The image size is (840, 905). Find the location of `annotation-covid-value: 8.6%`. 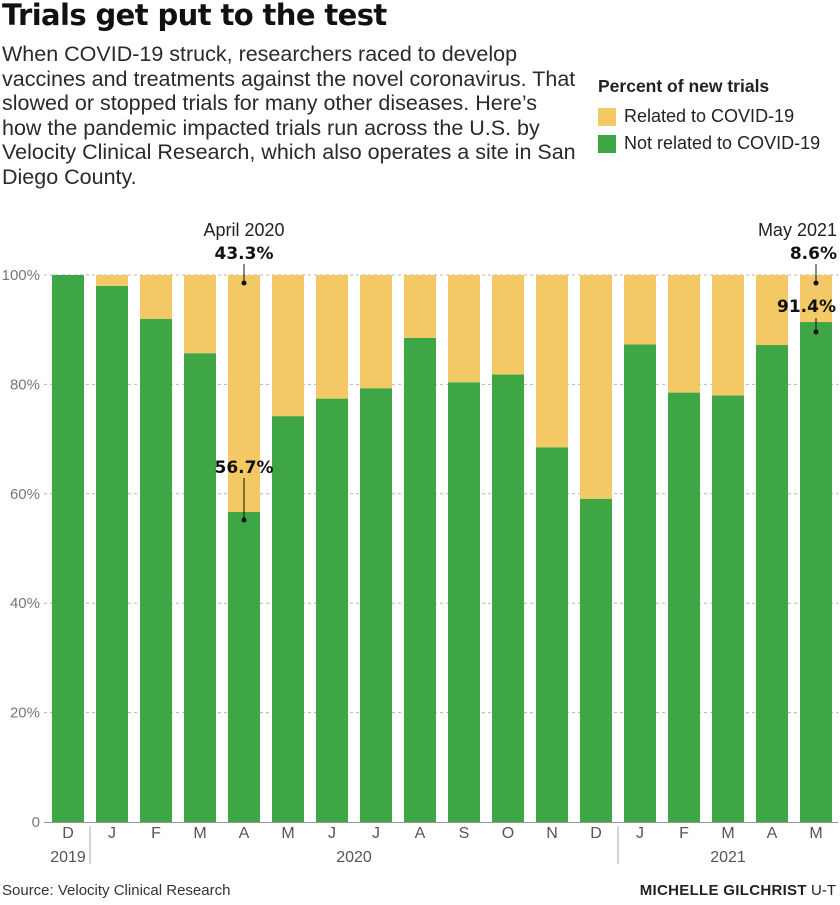

annotation-covid-value: 8.6% is located at coordinates (813, 254).